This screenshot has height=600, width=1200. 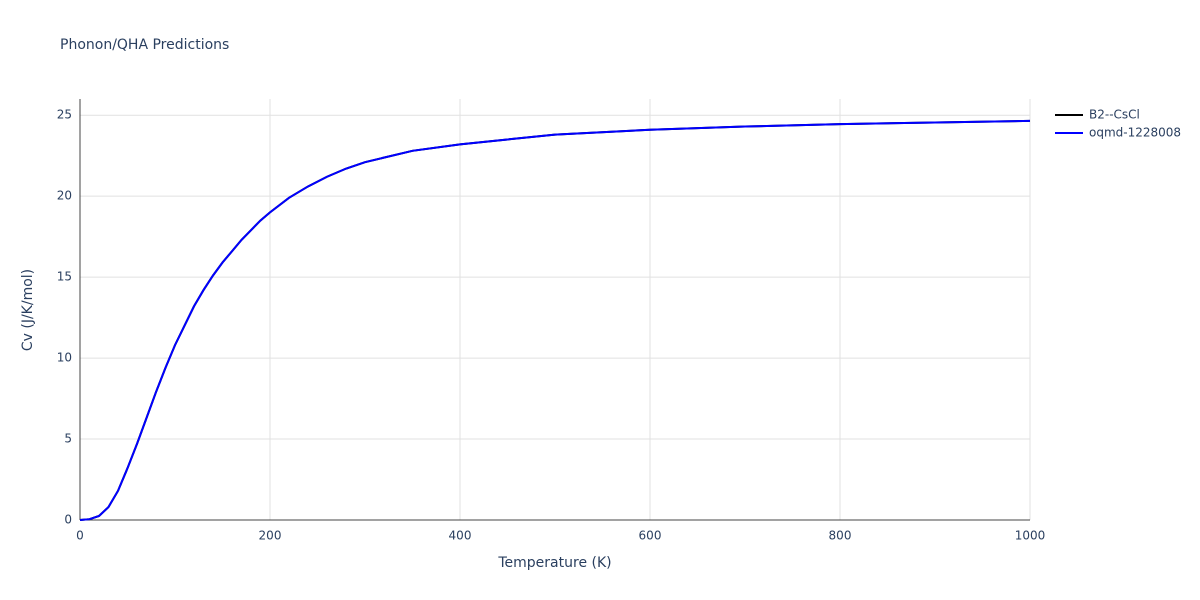 I want to click on y-tick-label: 20, so click(x=64, y=196).